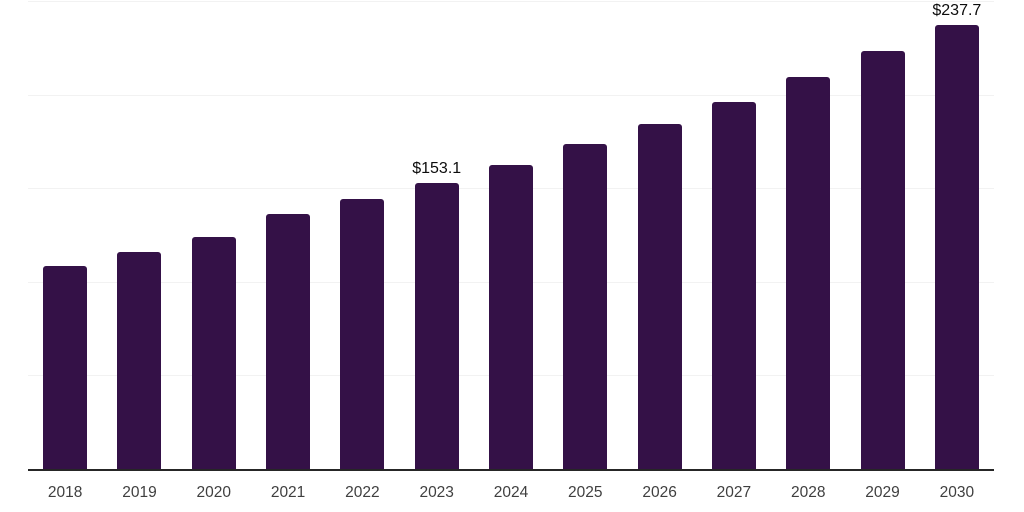  What do you see at coordinates (65, 492) in the screenshot?
I see `x-tick-2018: 2018` at bounding box center [65, 492].